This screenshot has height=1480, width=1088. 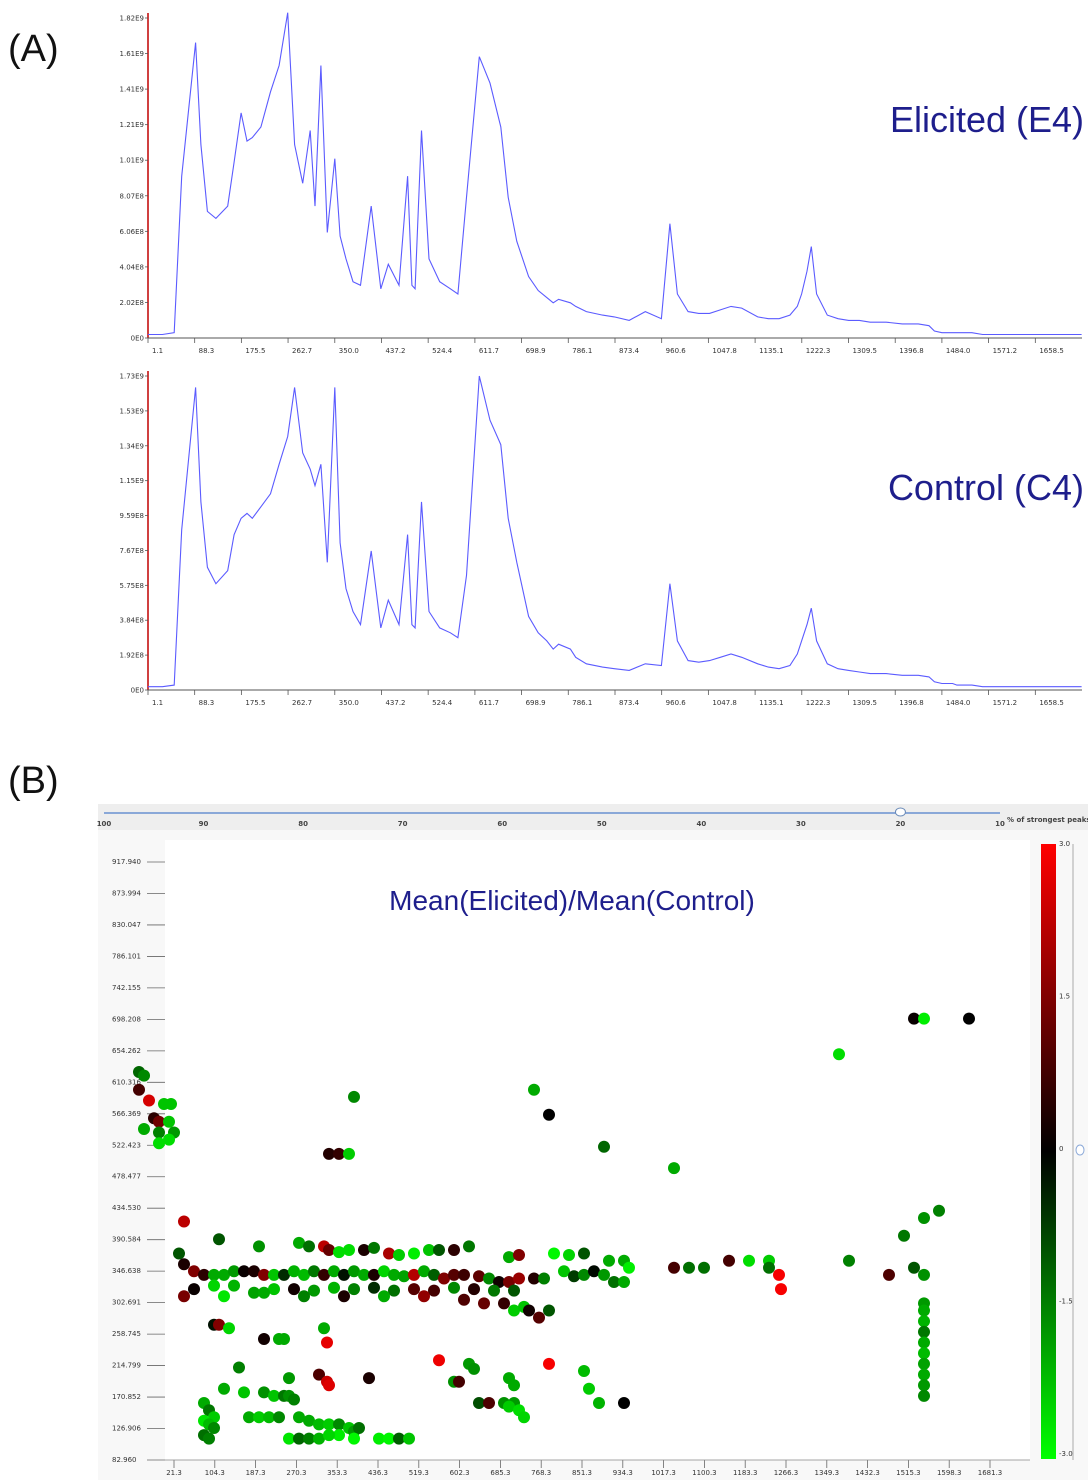 I want to click on slider-thumb, so click(x=900, y=812).